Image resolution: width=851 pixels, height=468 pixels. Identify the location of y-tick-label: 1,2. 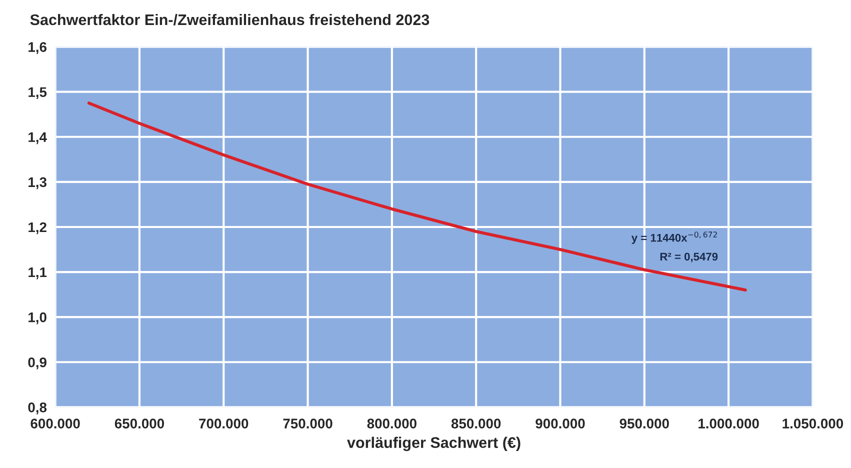
(37, 228).